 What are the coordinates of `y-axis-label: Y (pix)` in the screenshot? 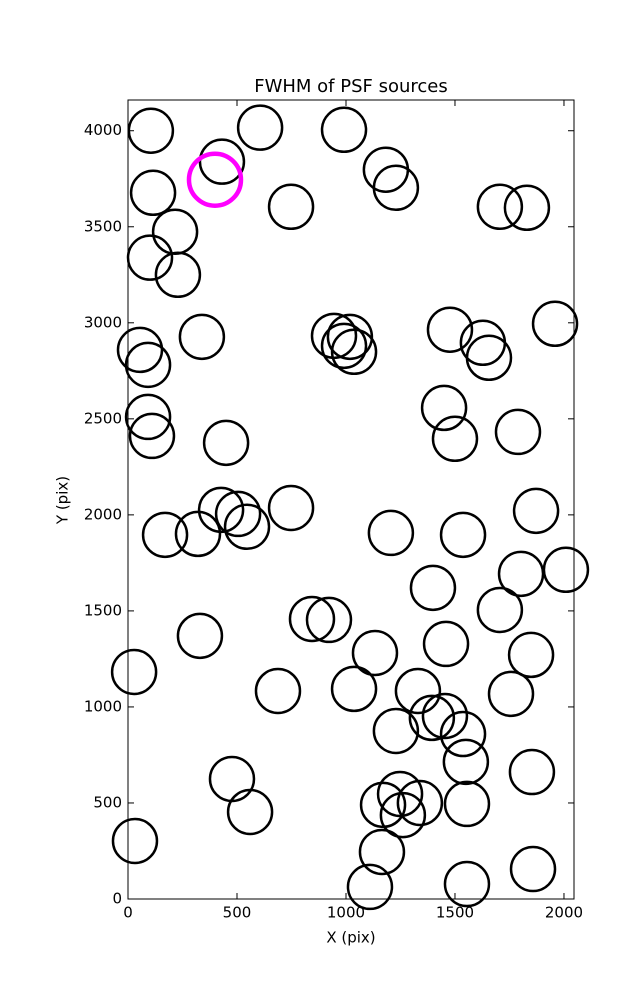 It's located at (63, 500).